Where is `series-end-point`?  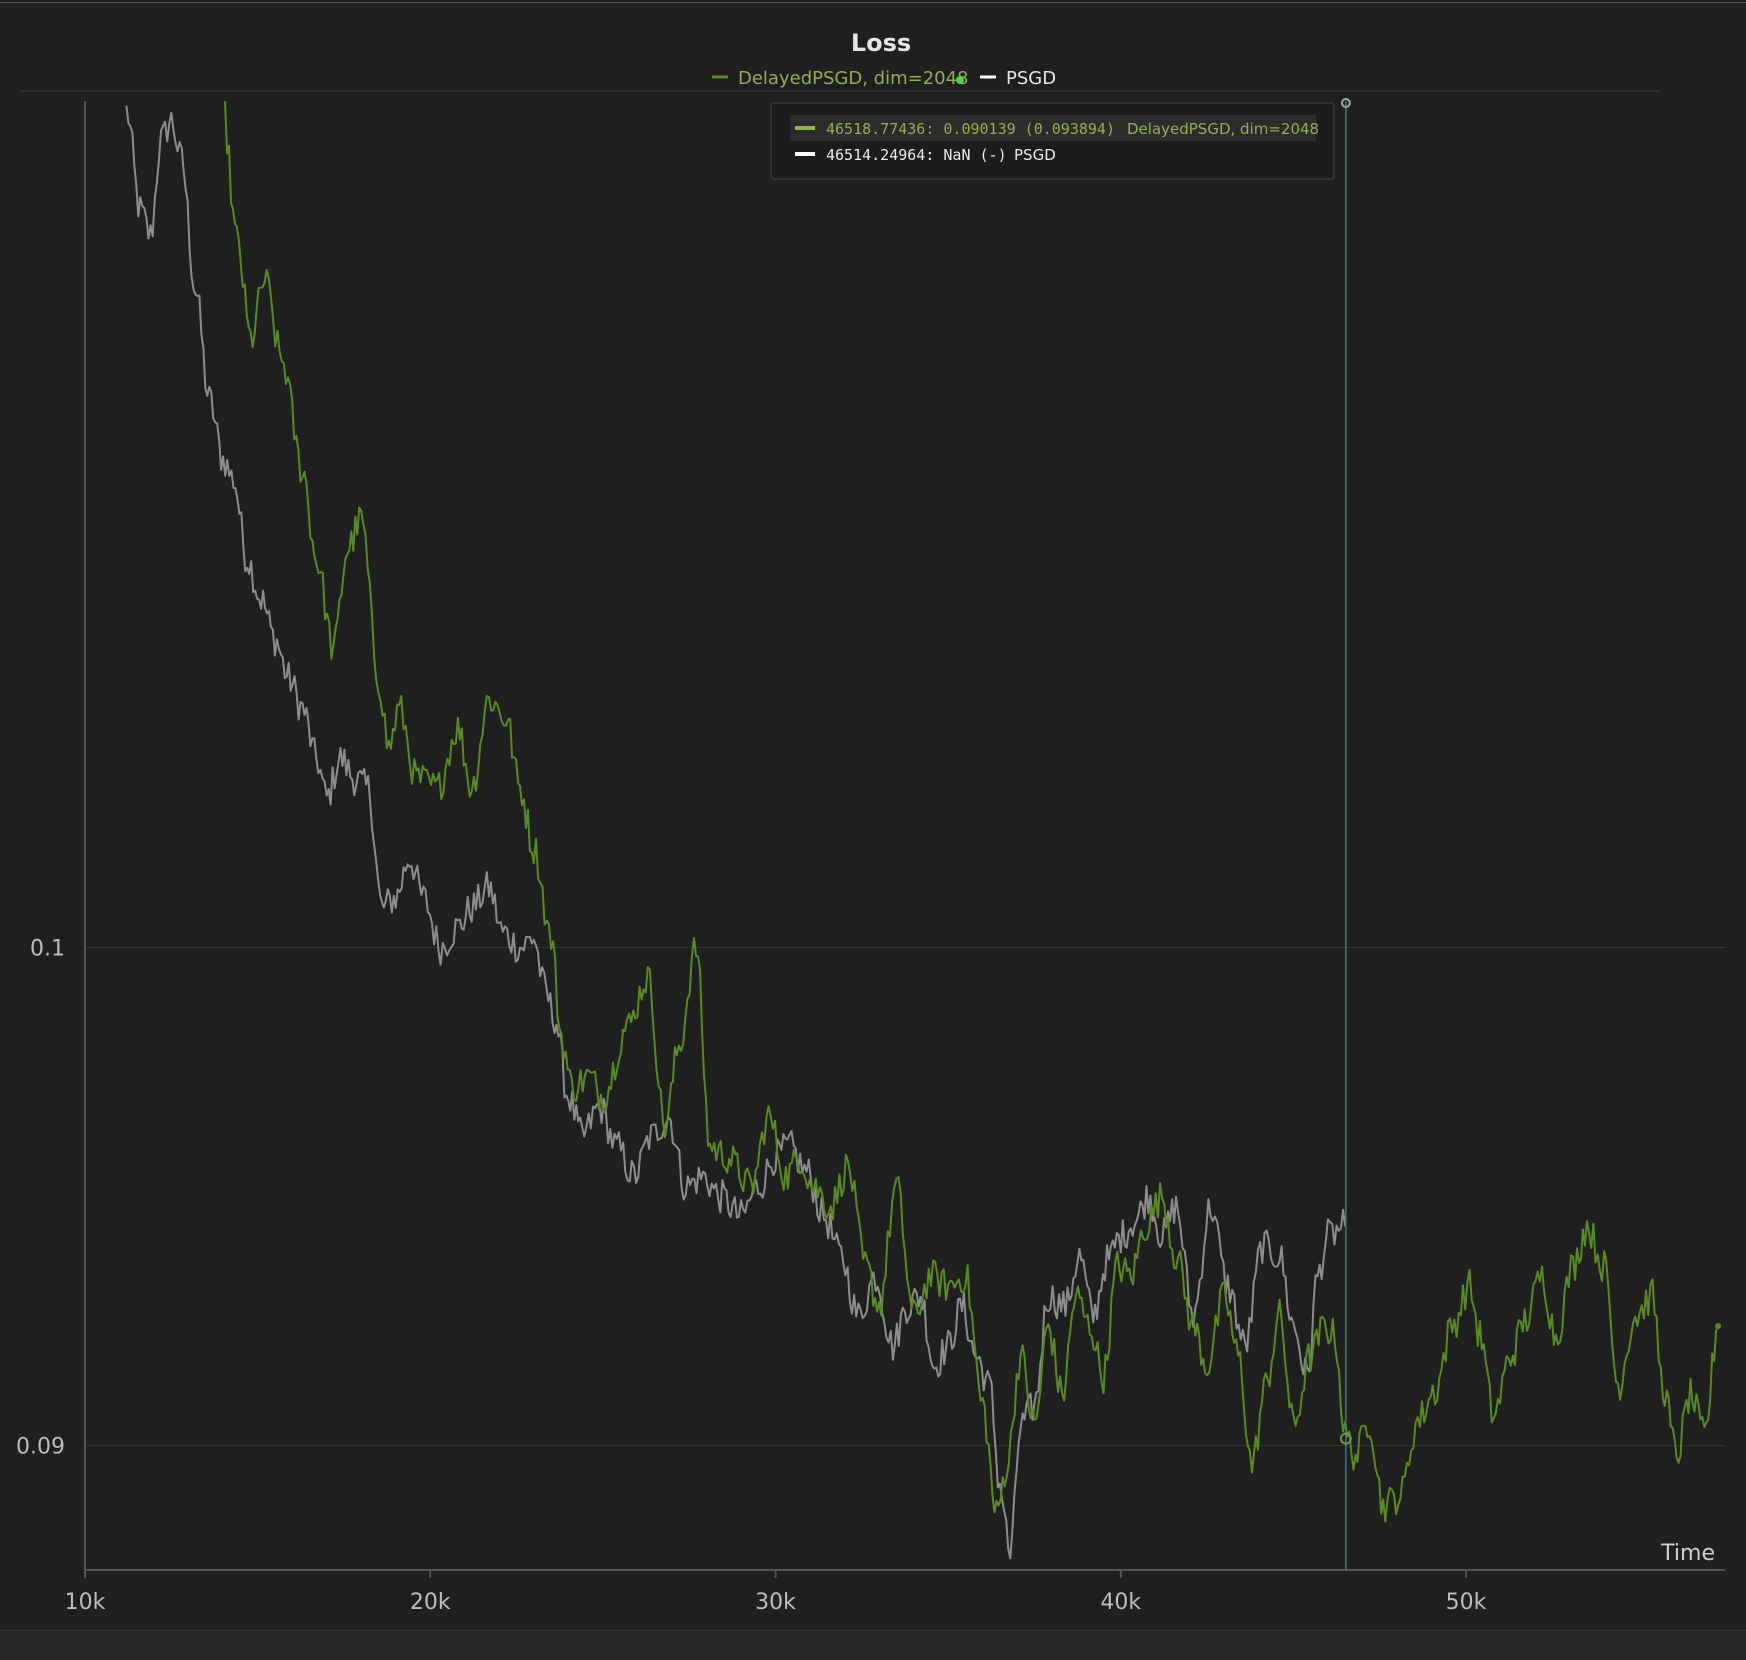
series-end-point is located at coordinates (1718, 1325).